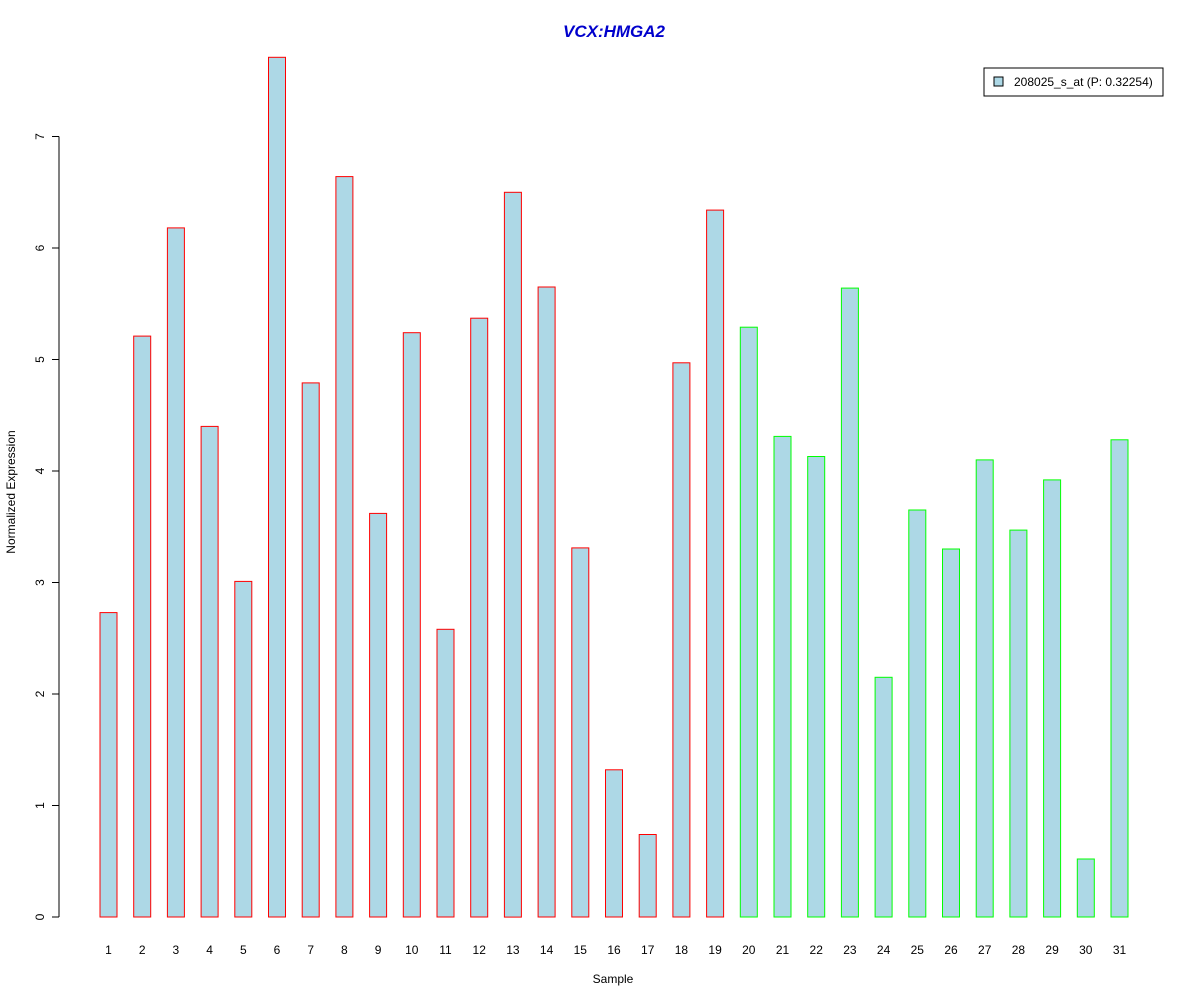 The height and width of the screenshot is (1000, 1200). I want to click on y-tick-label: 6, so click(40, 247).